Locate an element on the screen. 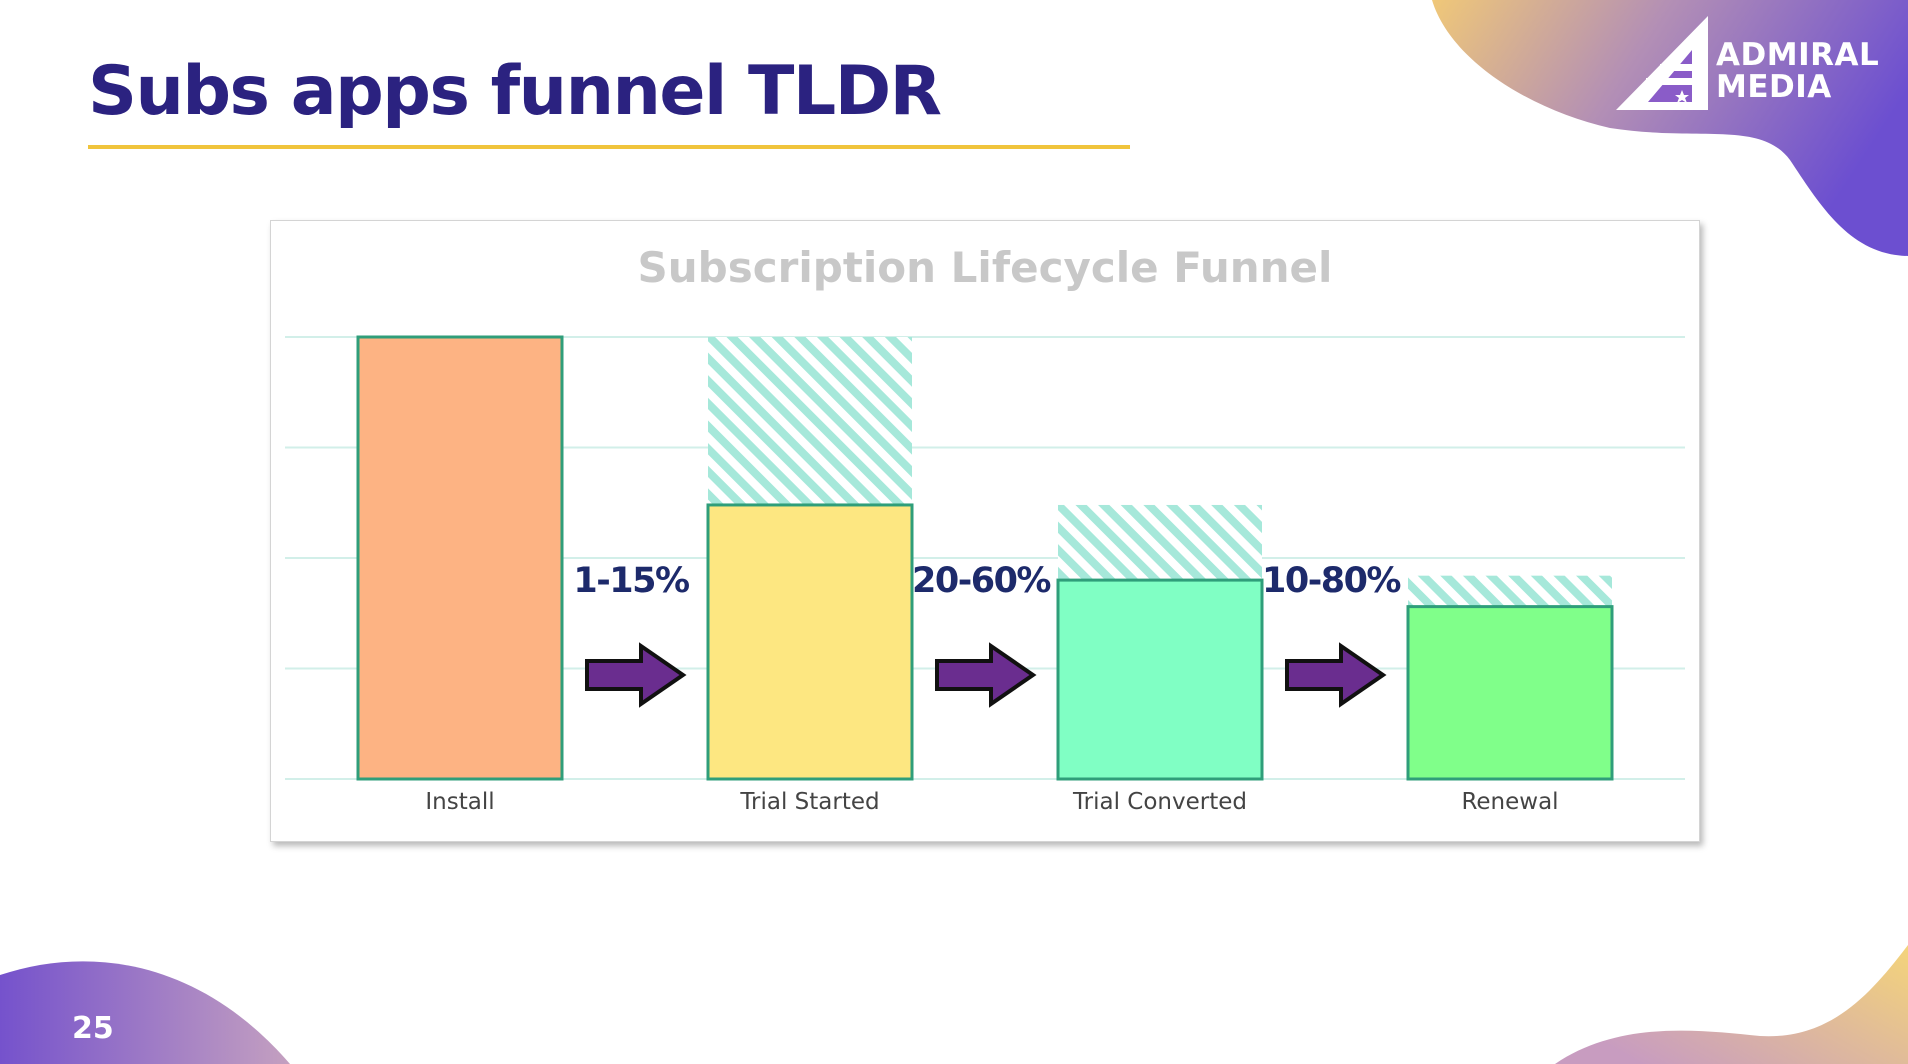 The height and width of the screenshot is (1064, 1908). chart-title: Subscription Lifecycle Funnel is located at coordinates (985, 267).